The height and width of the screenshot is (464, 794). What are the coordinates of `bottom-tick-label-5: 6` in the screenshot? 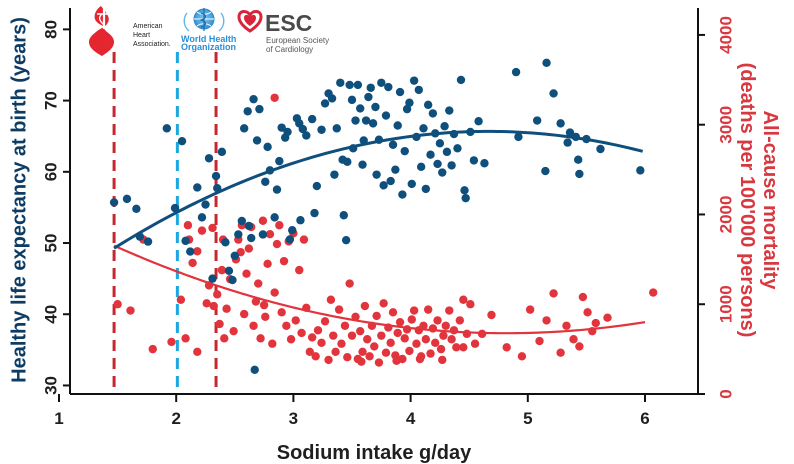 It's located at (644, 418).